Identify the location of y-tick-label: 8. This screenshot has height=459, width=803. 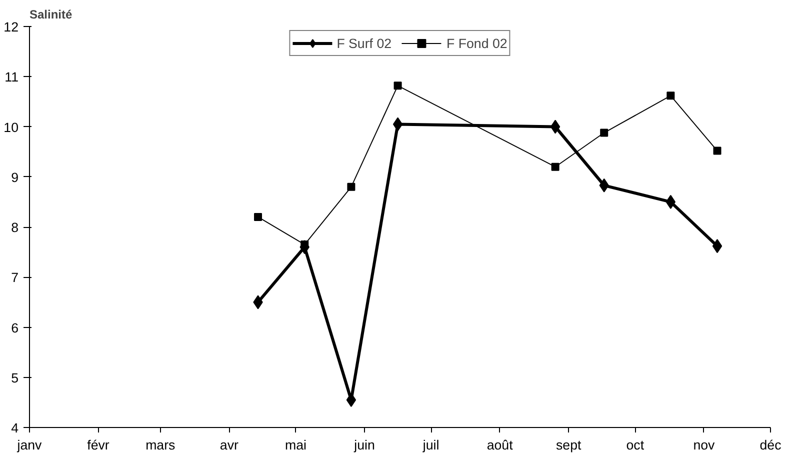
(15, 227).